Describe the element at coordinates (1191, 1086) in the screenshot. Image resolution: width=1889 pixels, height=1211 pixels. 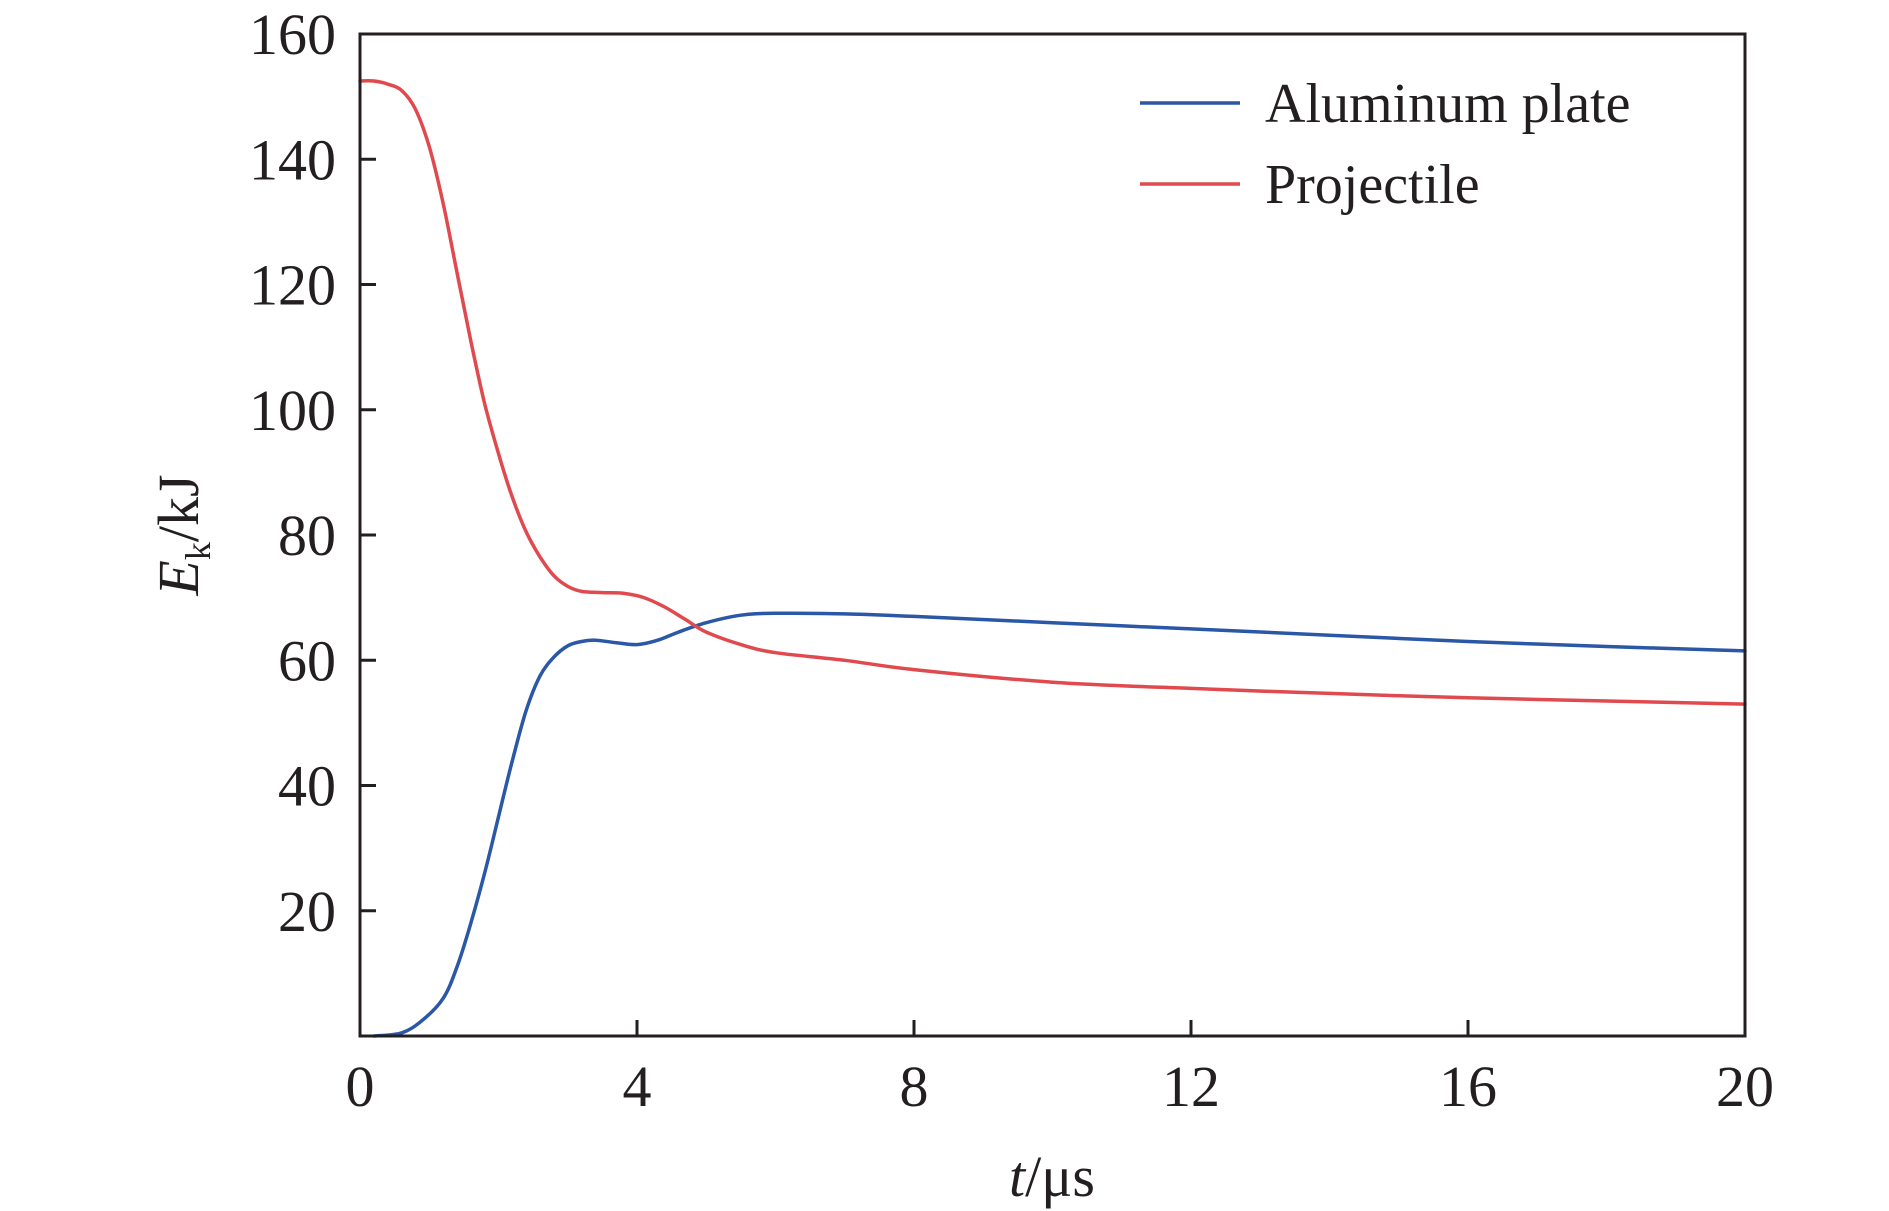
I see `x-tick-label: 12` at that location.